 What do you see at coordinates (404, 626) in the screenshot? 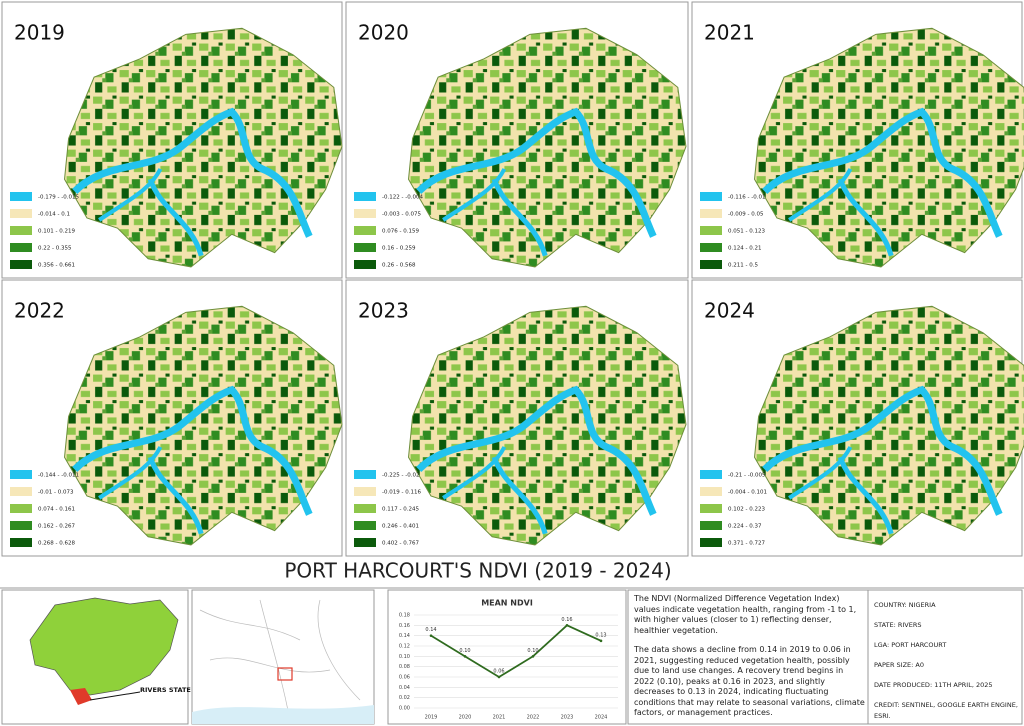
I see `y-tick-label: 0.16` at bounding box center [404, 626].